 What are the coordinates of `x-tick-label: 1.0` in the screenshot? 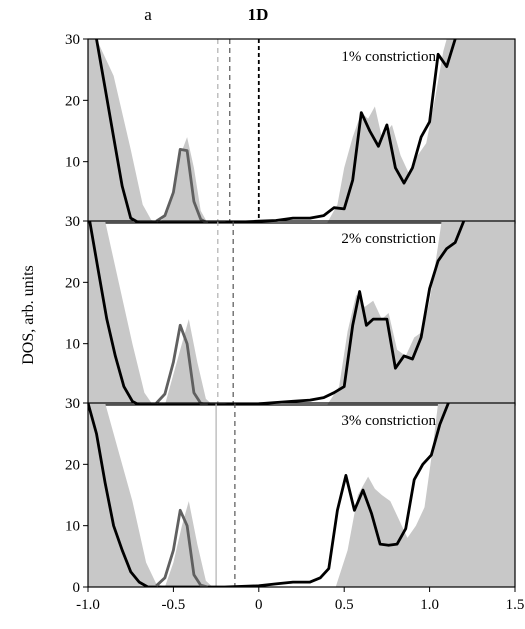 It's located at (429, 605).